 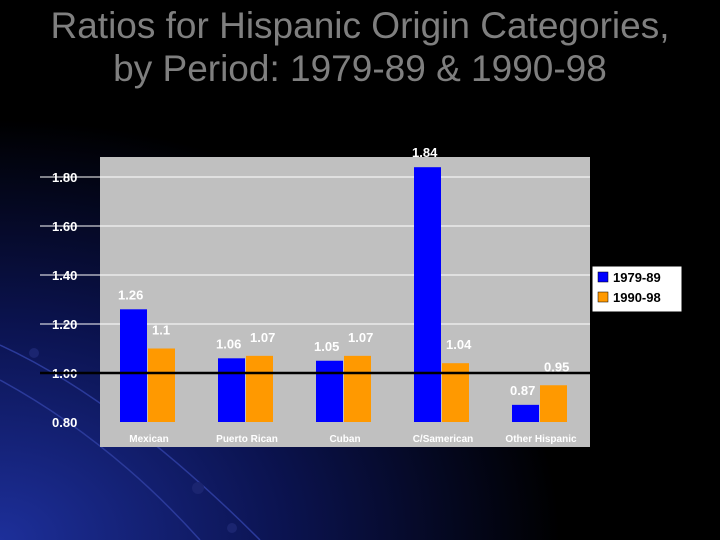 What do you see at coordinates (425, 152) in the screenshot?
I see `data-label: 1.84` at bounding box center [425, 152].